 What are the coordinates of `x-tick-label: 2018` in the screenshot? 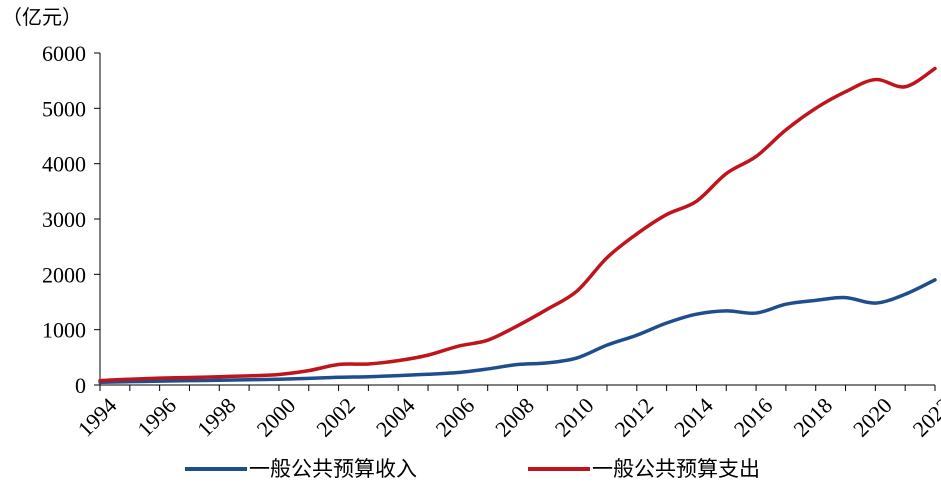 It's located at (812, 417).